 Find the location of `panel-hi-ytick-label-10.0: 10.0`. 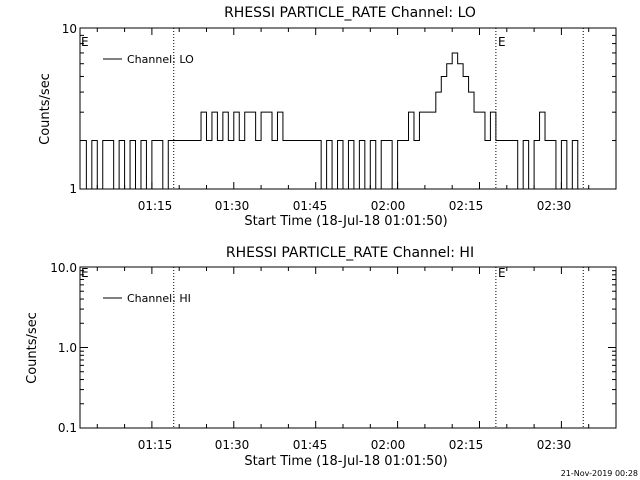

panel-hi-ytick-label-10.0: 10.0 is located at coordinates (63, 268).